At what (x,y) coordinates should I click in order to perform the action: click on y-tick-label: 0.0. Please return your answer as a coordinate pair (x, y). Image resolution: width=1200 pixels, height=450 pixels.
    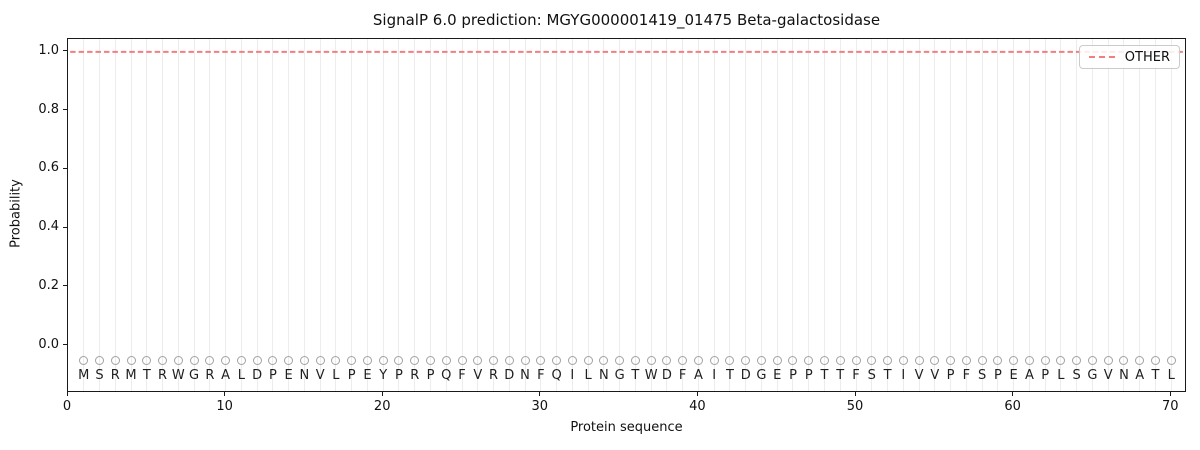
    Looking at the image, I should click on (48, 344).